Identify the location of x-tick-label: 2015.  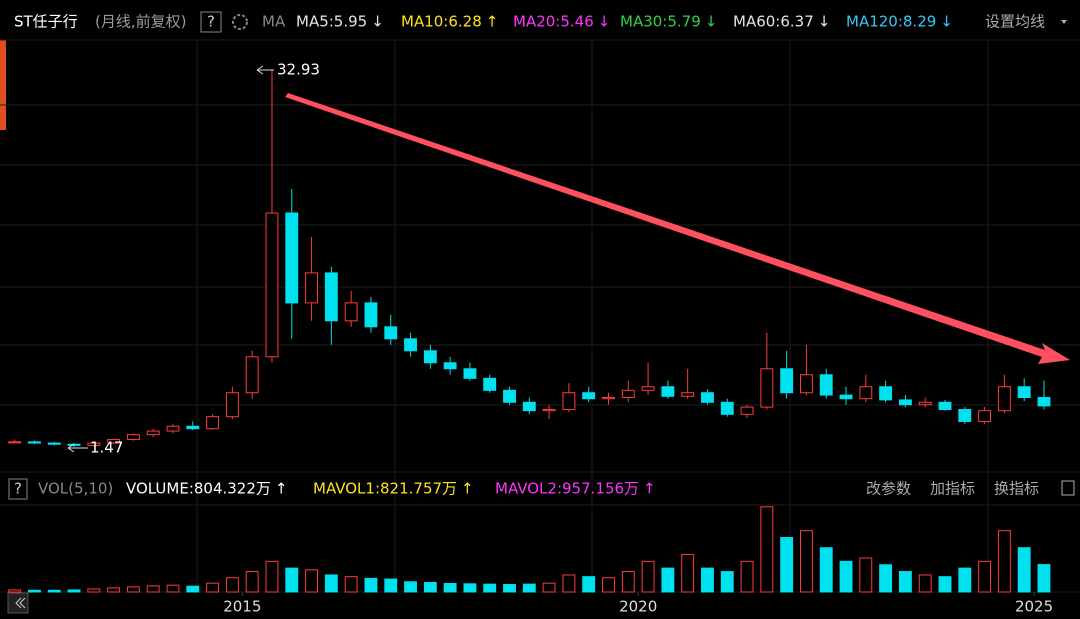
(242, 607).